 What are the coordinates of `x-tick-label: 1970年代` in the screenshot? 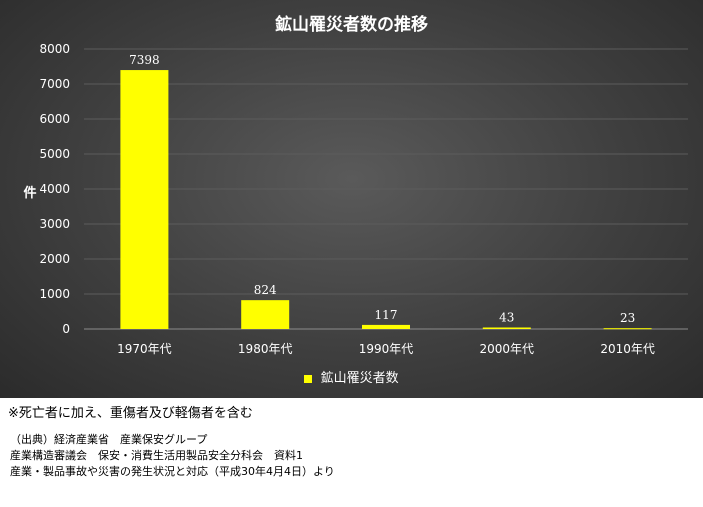 It's located at (144, 349).